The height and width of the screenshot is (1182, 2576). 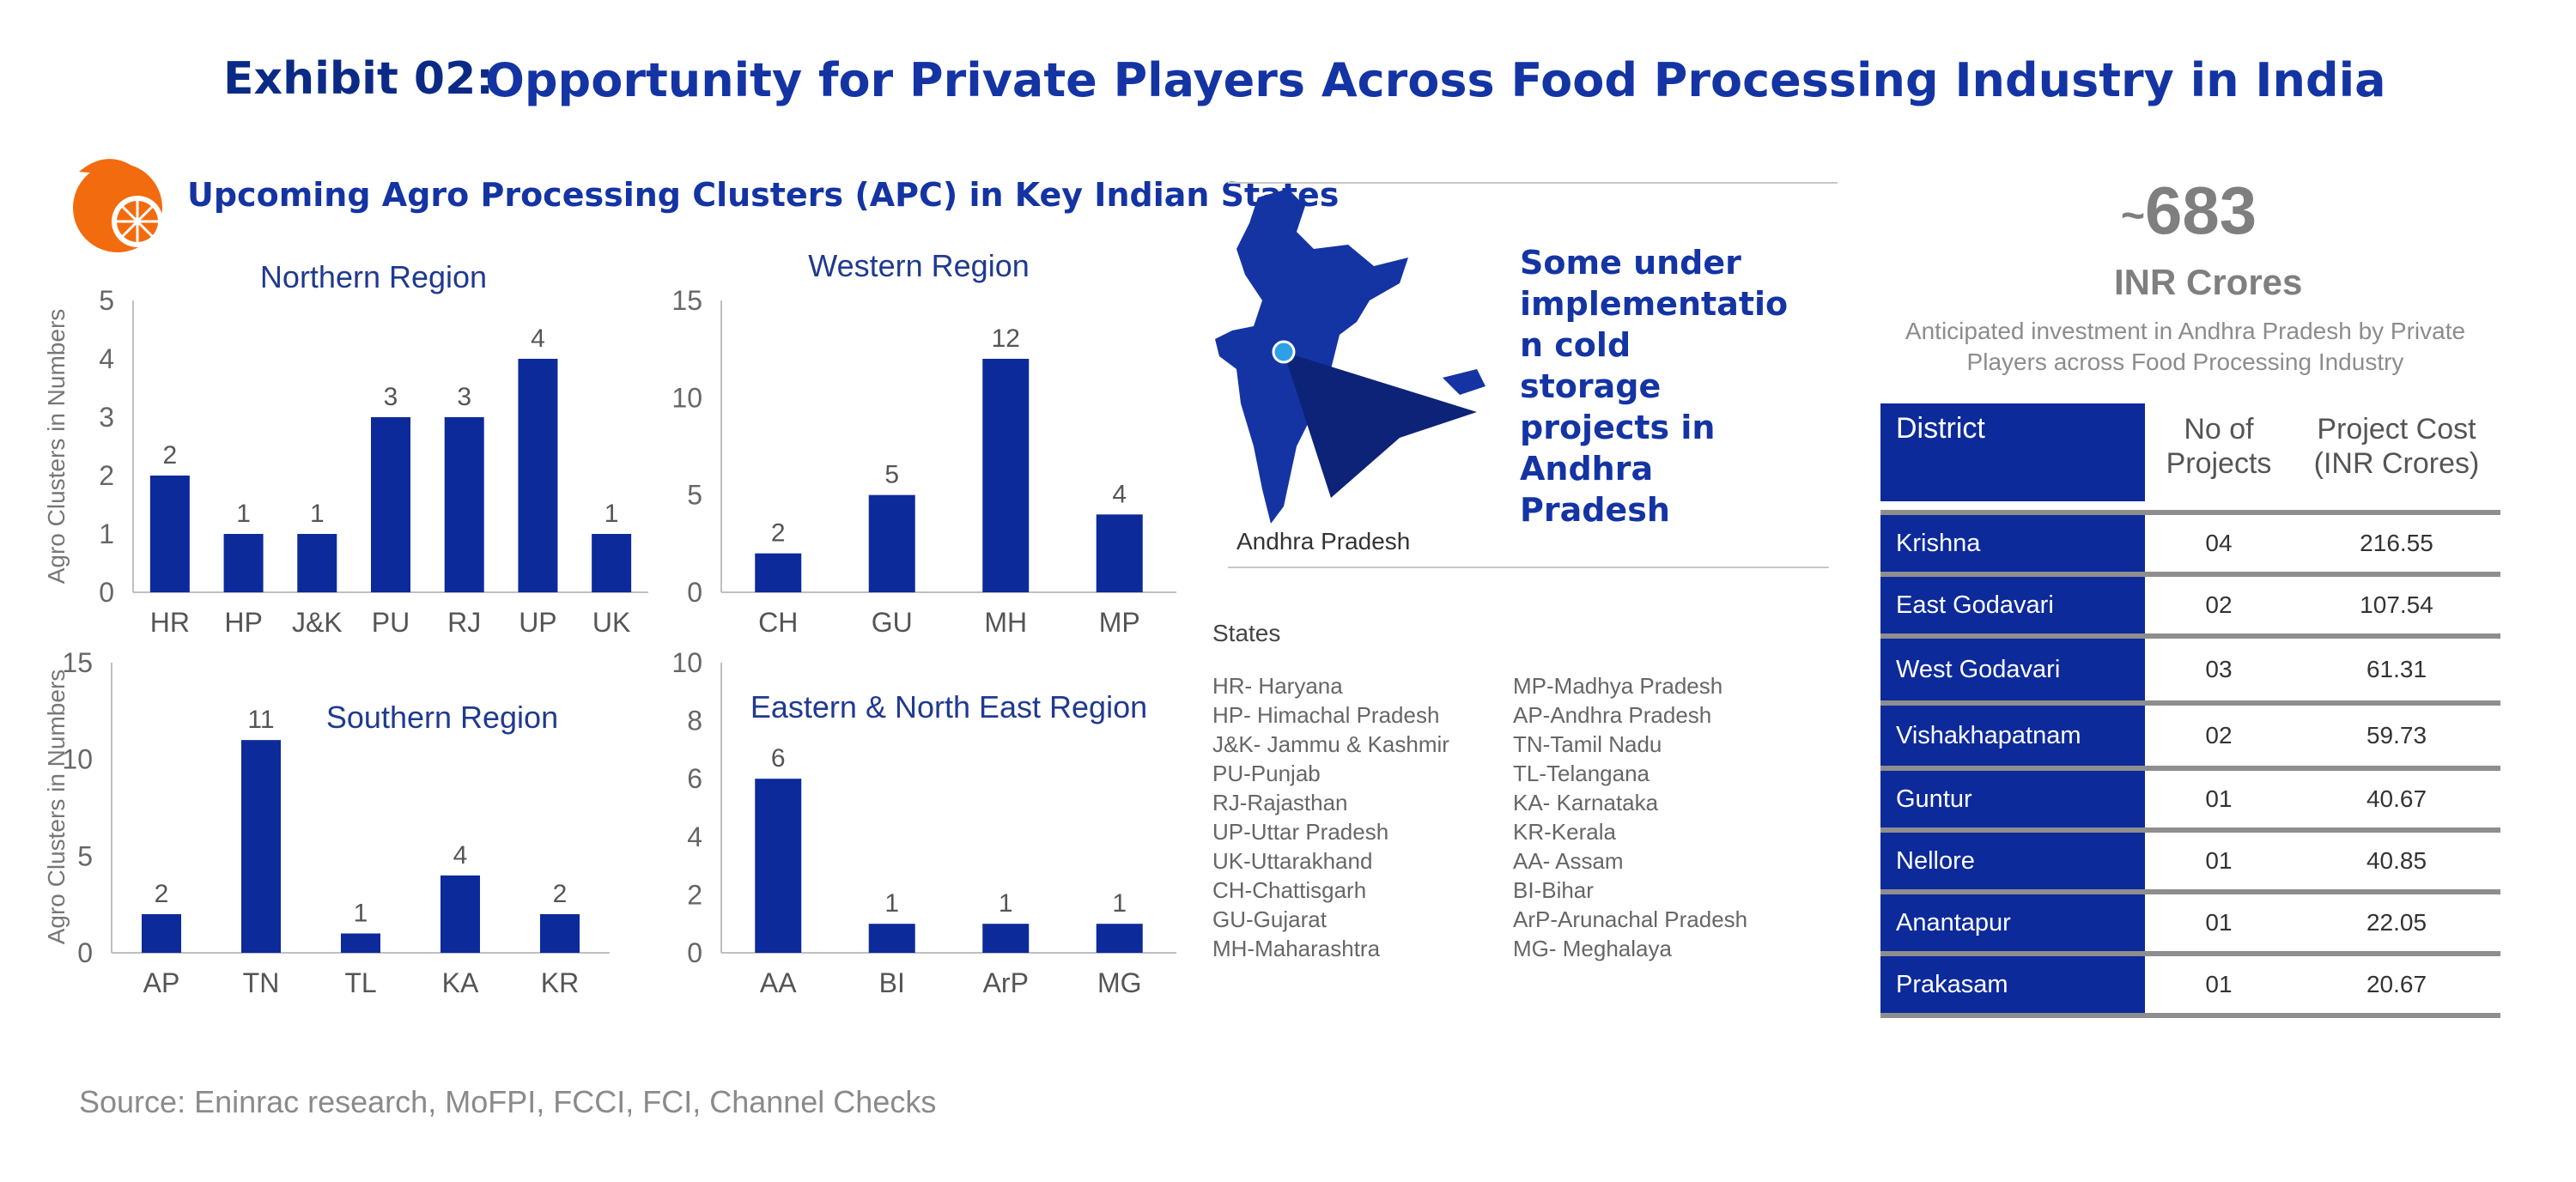 What do you see at coordinates (461, 983) in the screenshot?
I see `x-tick-label: KA` at bounding box center [461, 983].